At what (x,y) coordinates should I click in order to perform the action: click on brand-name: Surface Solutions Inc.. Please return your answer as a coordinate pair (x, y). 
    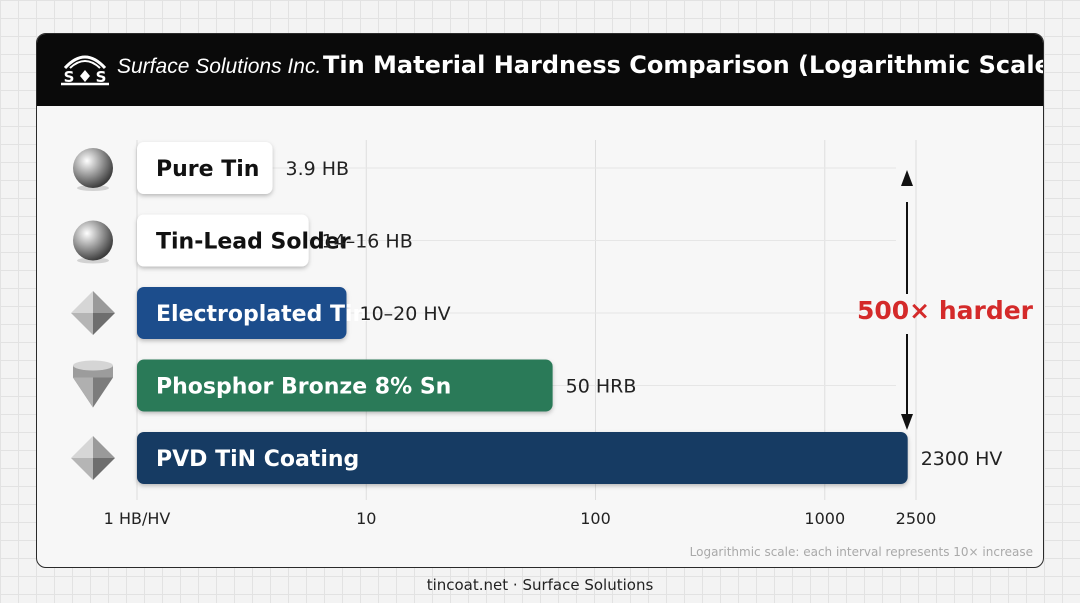
    Looking at the image, I should click on (219, 66).